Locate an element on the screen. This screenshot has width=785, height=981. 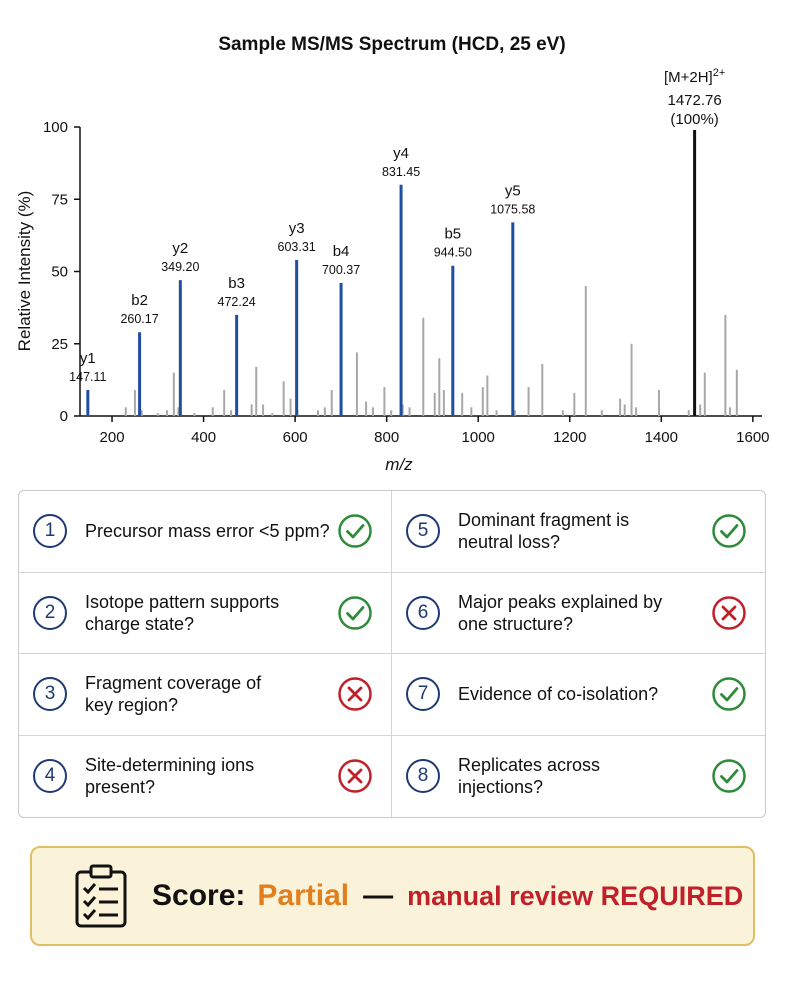
ion-label-y3: y3 is located at coordinates (297, 228).